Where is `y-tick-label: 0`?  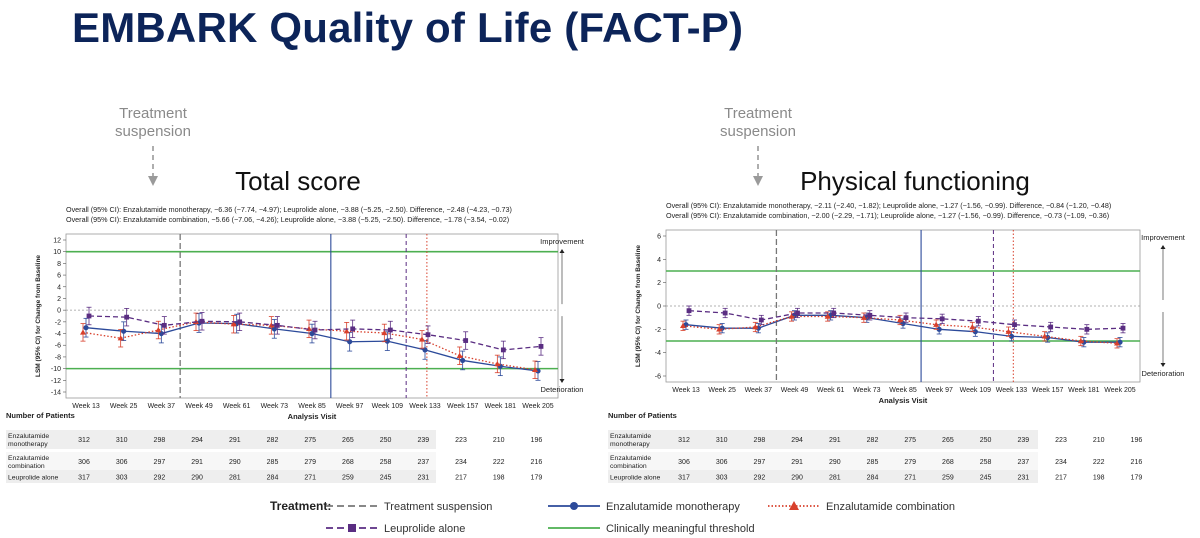 y-tick-label: 0 is located at coordinates (59, 311).